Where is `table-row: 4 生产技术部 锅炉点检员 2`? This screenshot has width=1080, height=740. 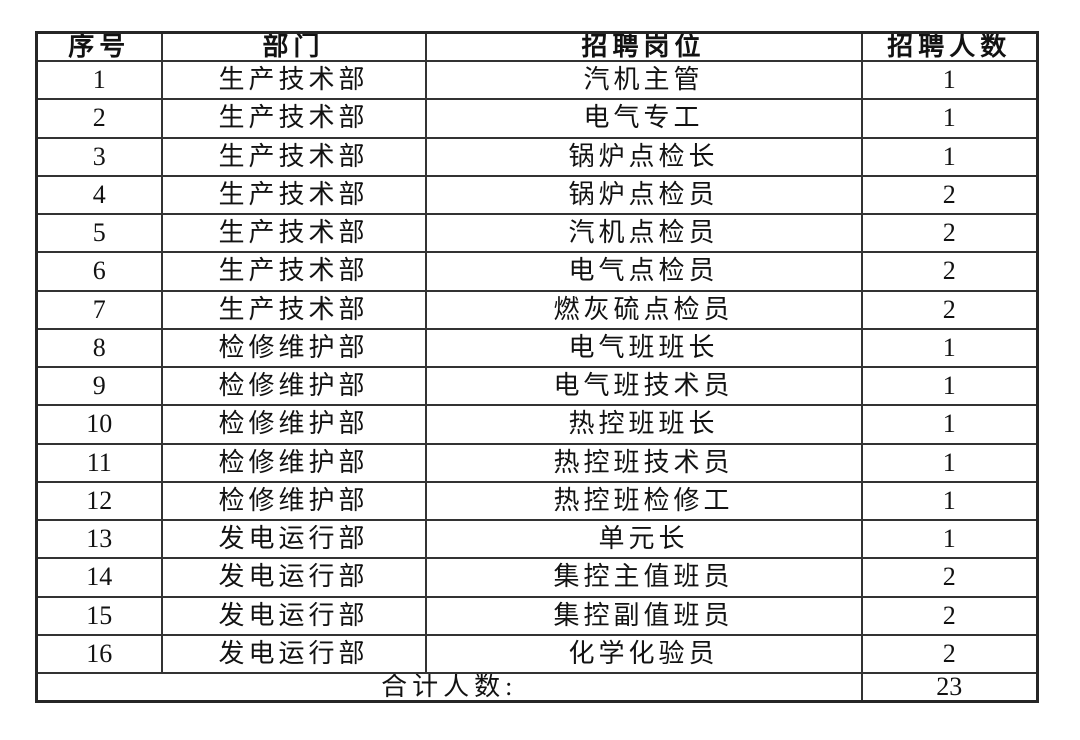 table-row: 4 生产技术部 锅炉点检员 2 is located at coordinates (537, 195).